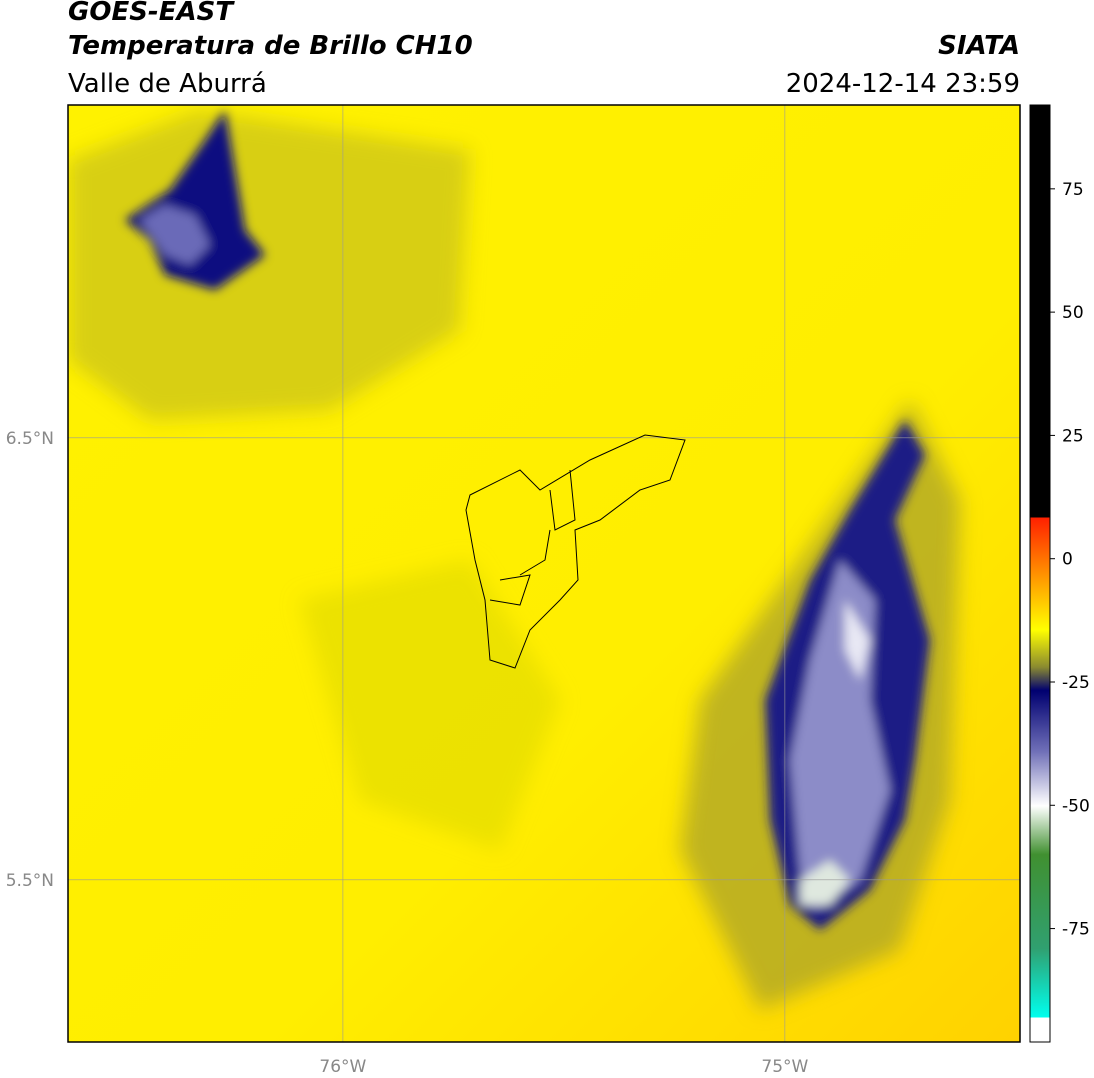 The height and width of the screenshot is (1078, 1094). Describe the element at coordinates (784, 1067) in the screenshot. I see `lon-label: 75°W` at that location.